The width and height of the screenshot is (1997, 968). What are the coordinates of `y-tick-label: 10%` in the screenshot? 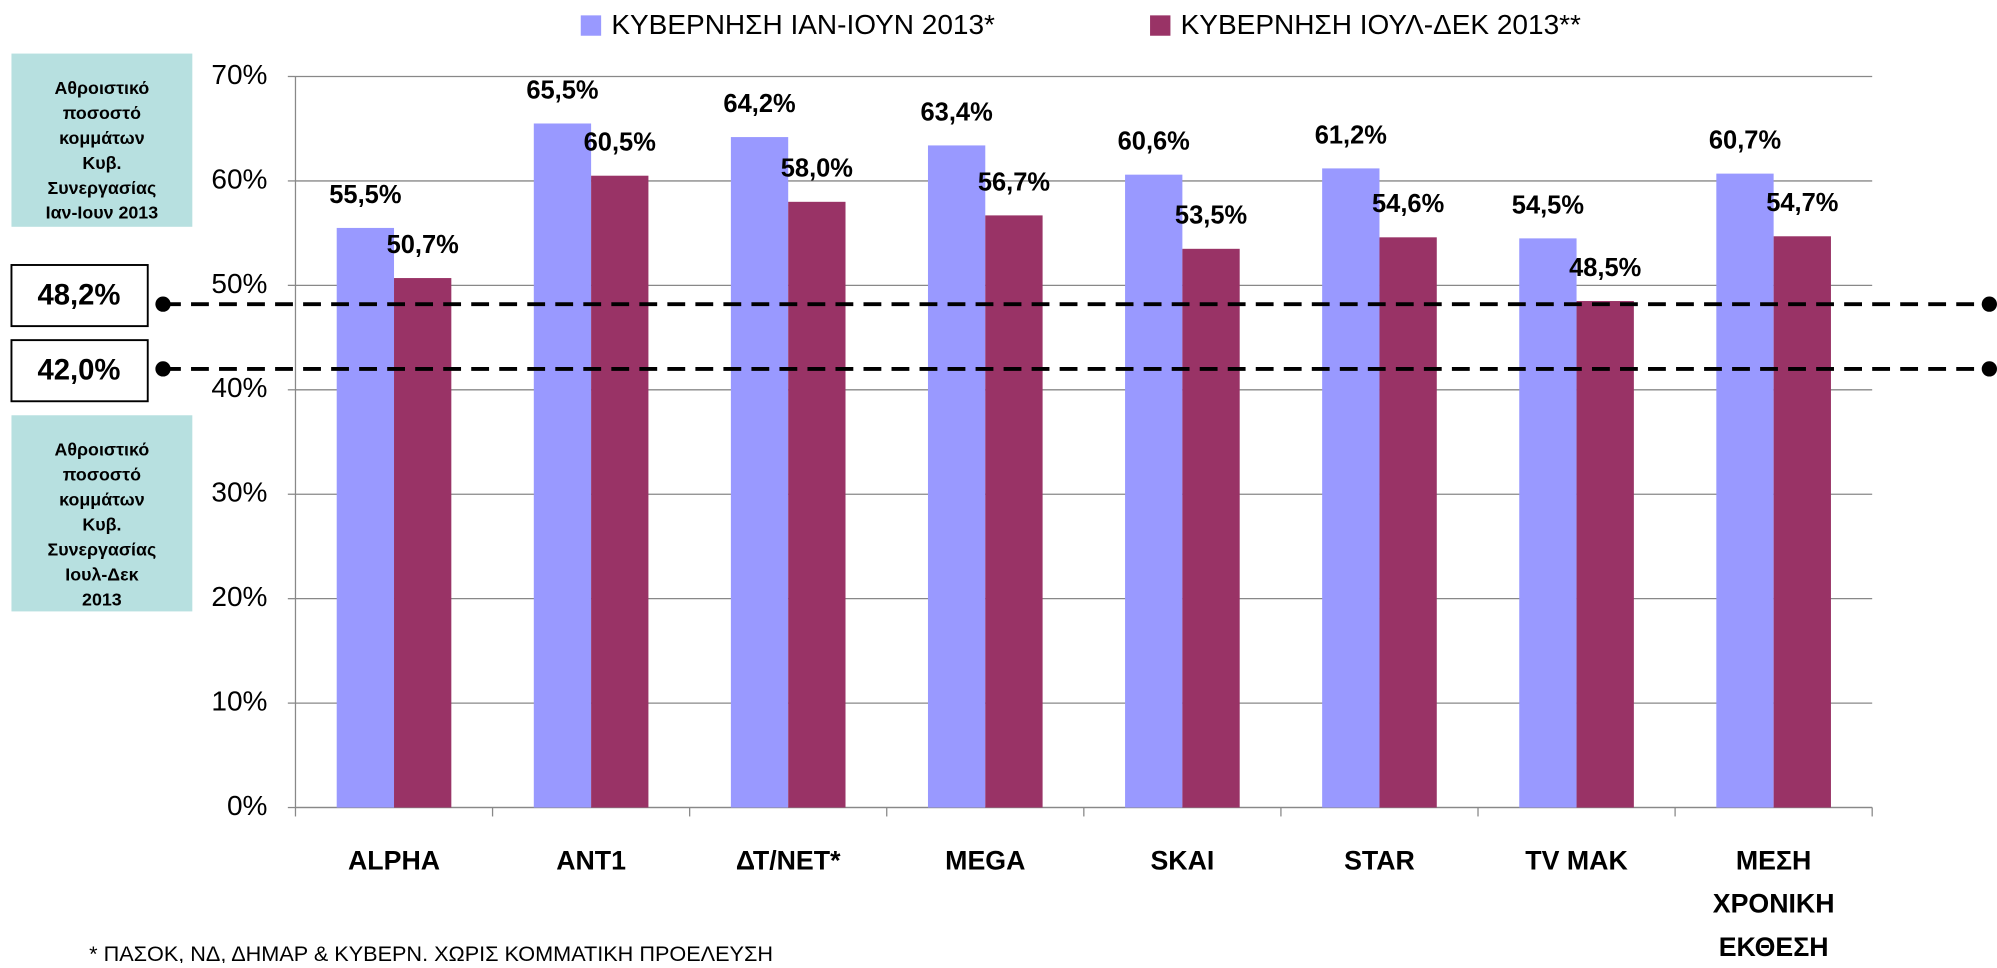 It's located at (239, 701).